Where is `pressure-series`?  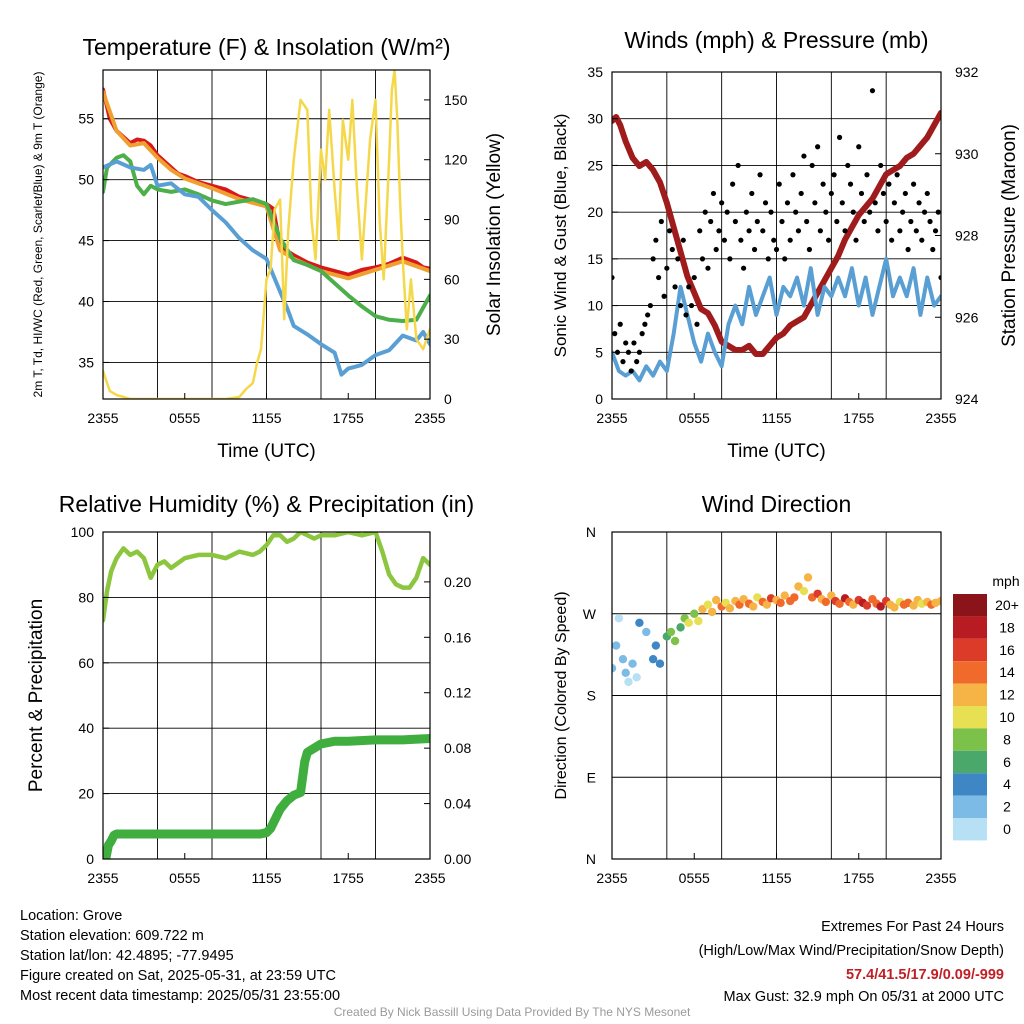
pressure-series is located at coordinates (776, 233).